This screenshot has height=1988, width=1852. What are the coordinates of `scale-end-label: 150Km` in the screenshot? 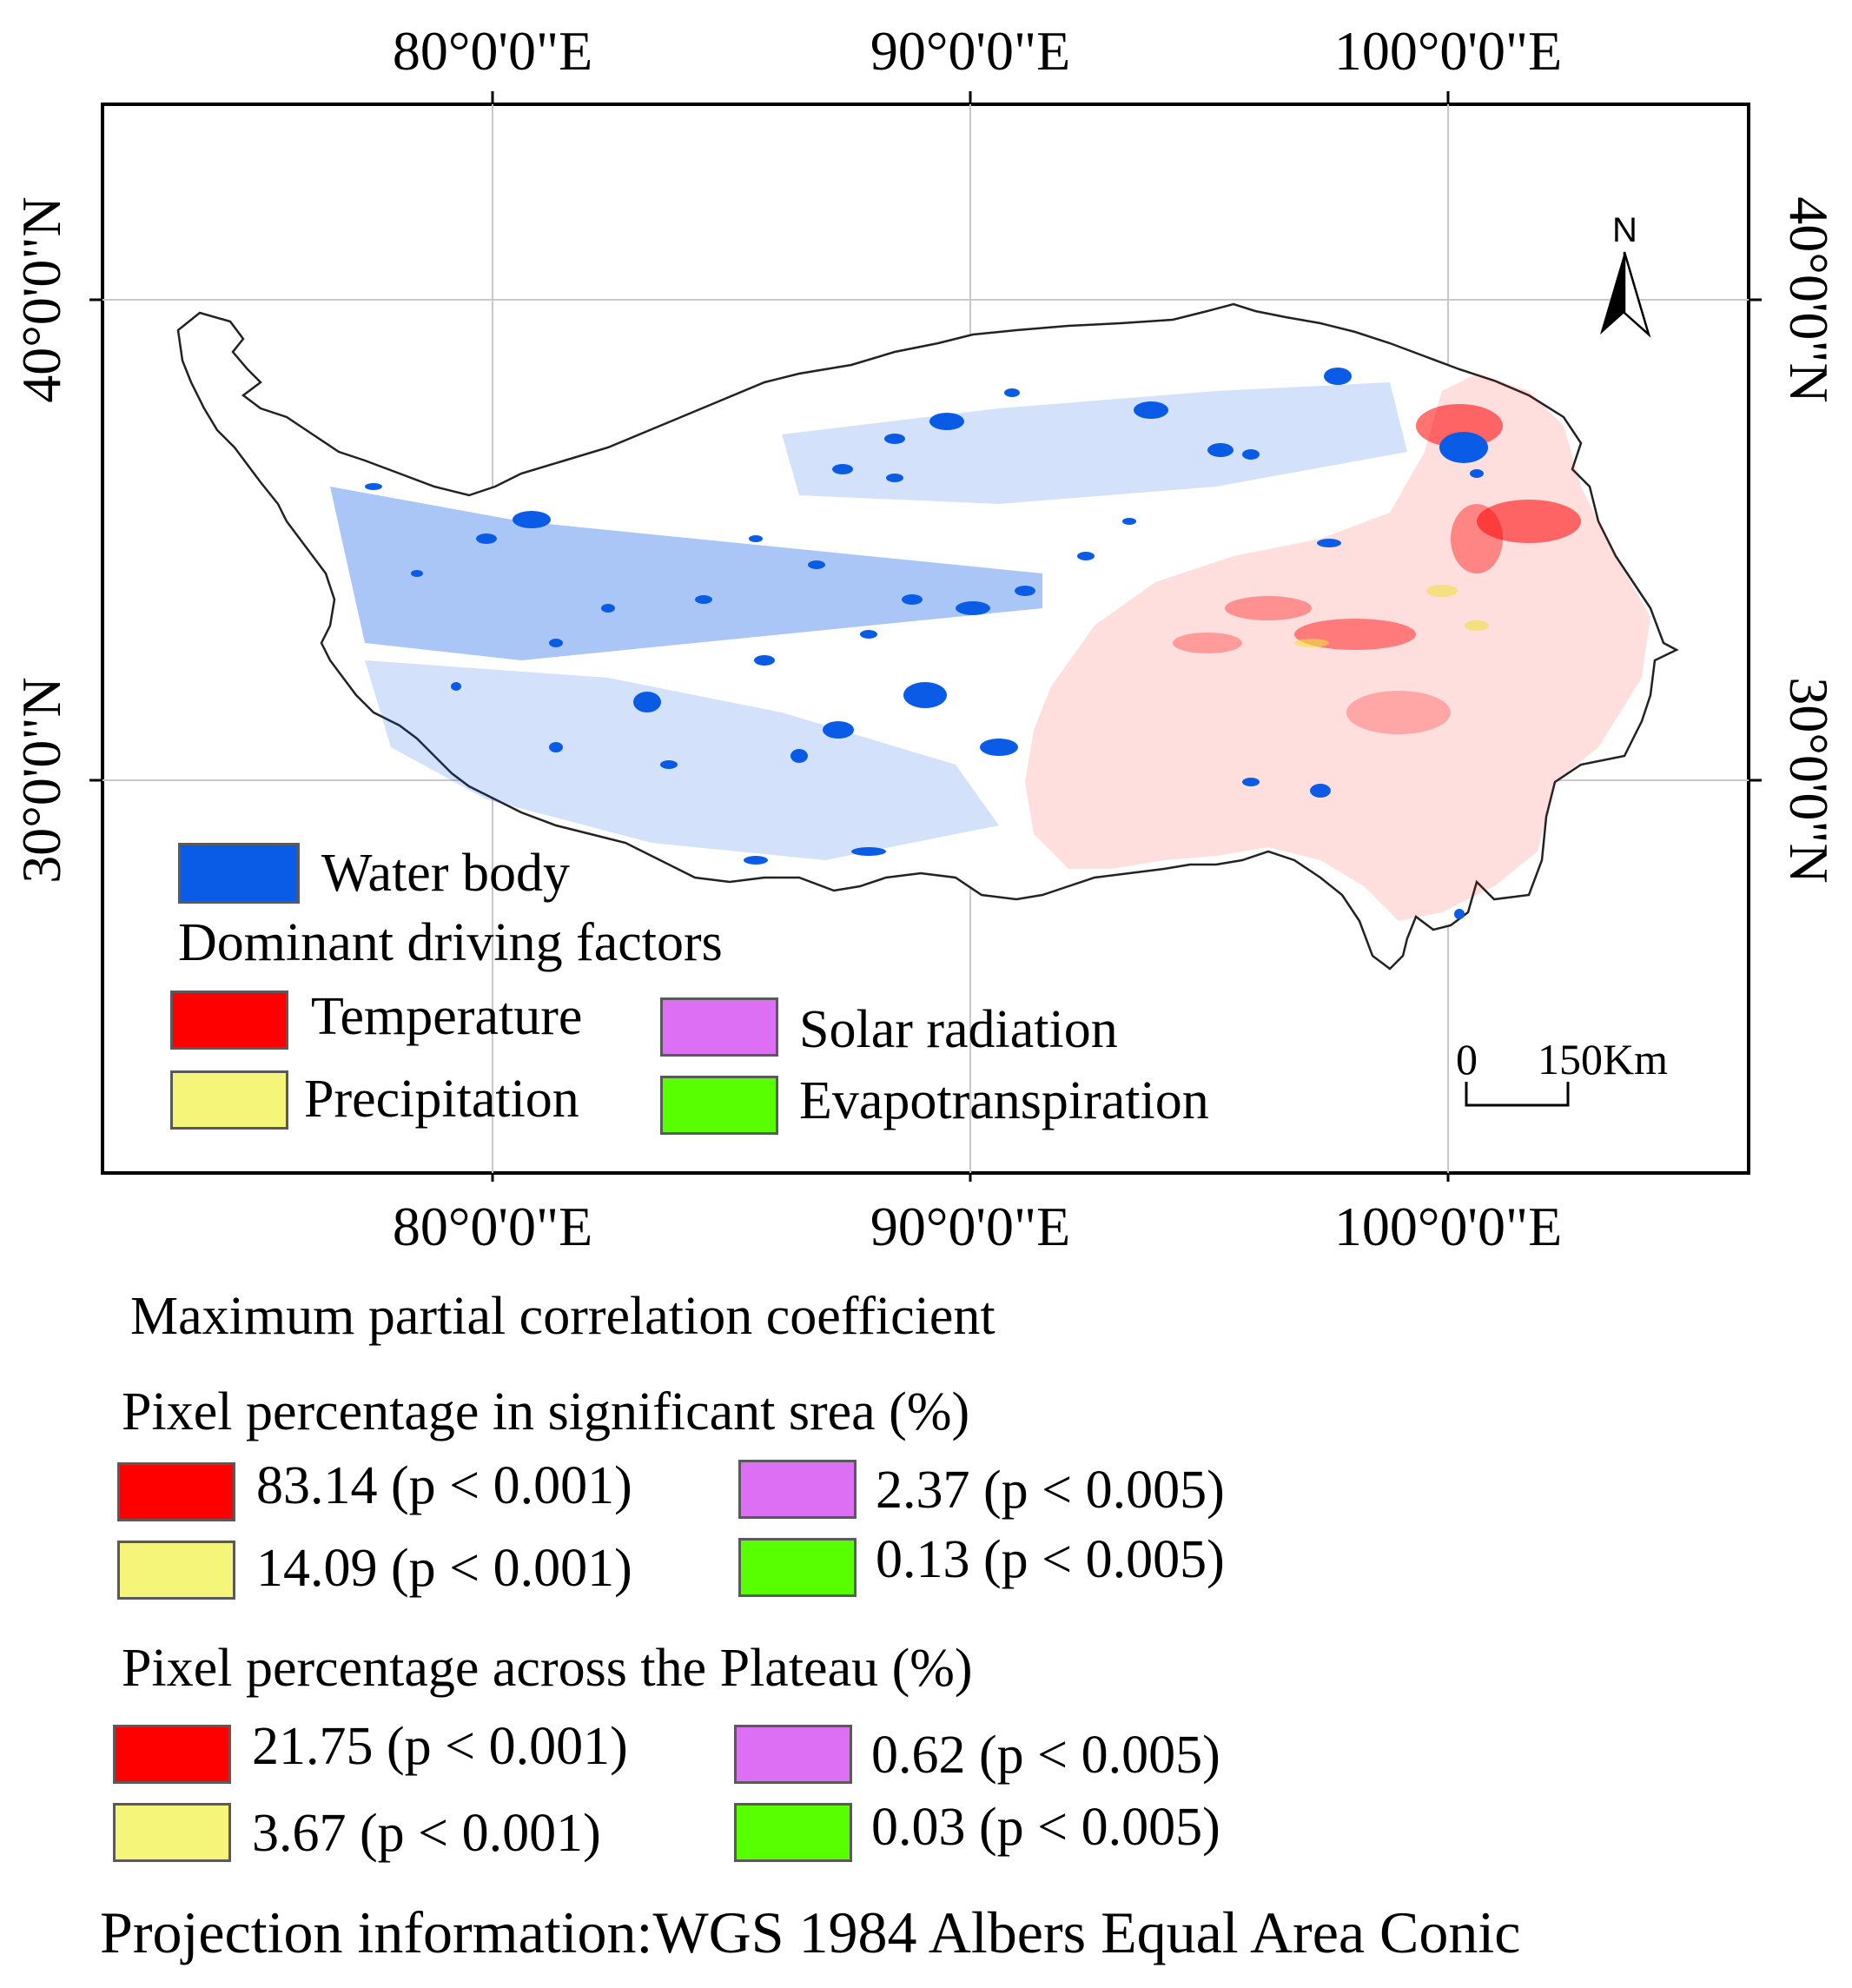 It's located at (1603, 1059).